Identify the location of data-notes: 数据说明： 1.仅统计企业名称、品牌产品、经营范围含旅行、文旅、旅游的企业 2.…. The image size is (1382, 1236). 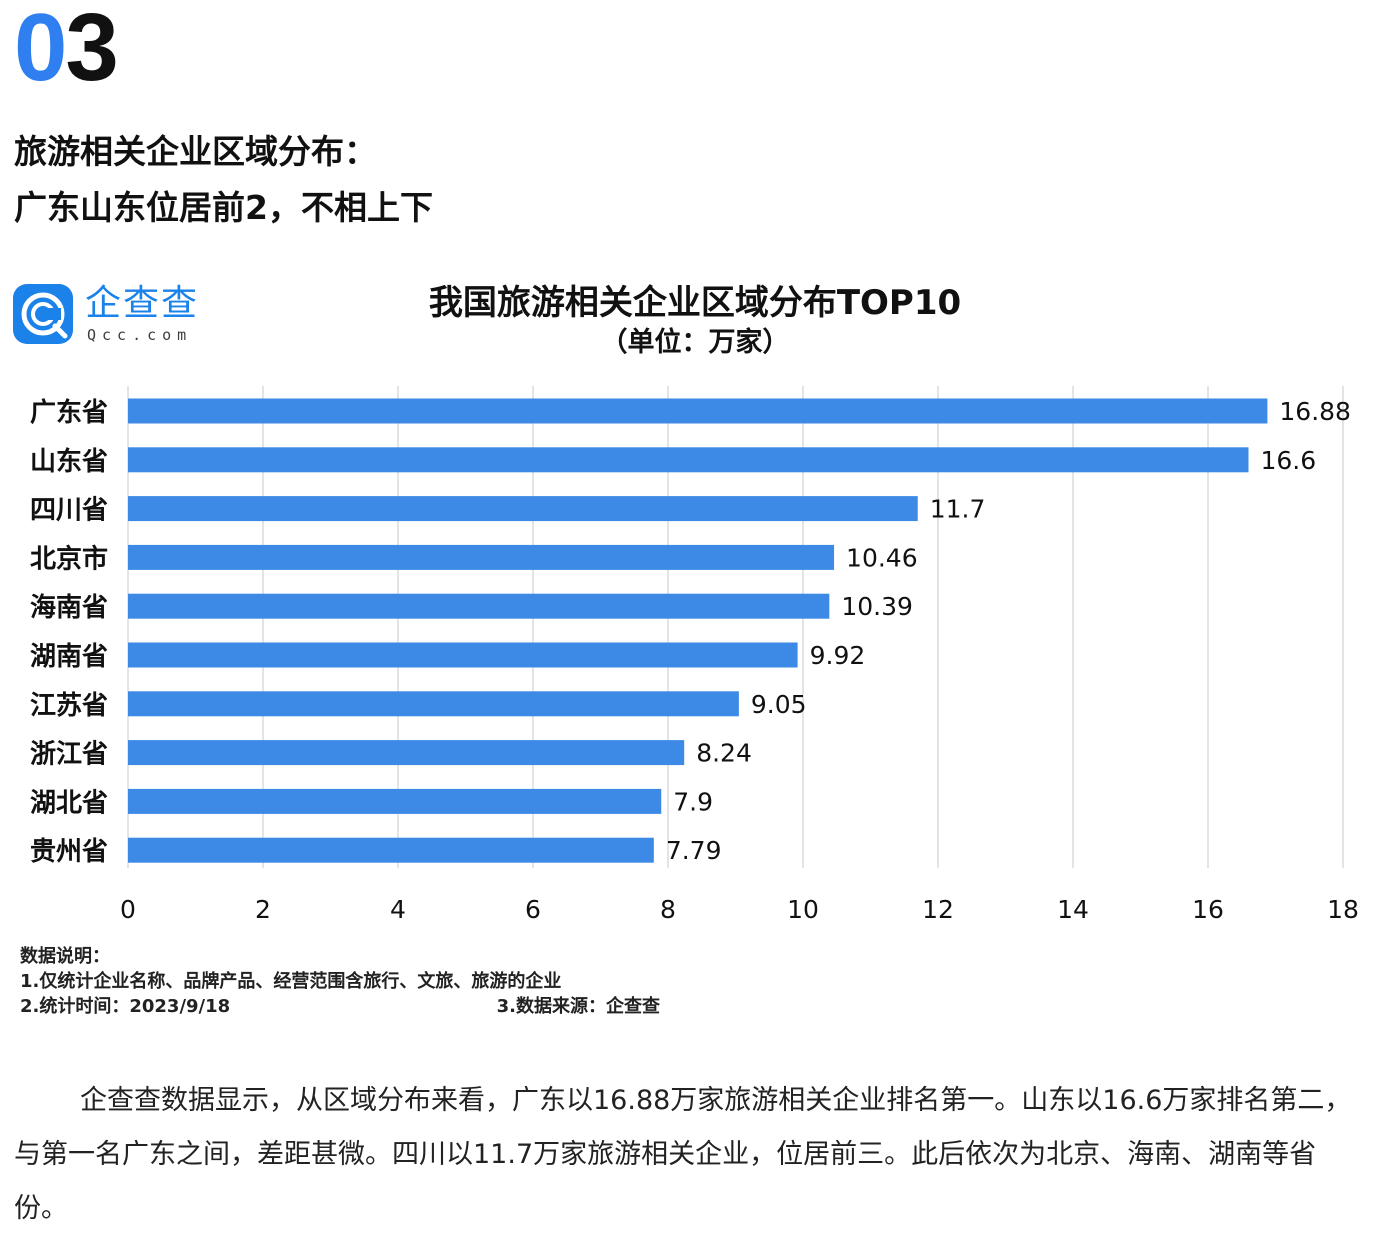
(340, 981).